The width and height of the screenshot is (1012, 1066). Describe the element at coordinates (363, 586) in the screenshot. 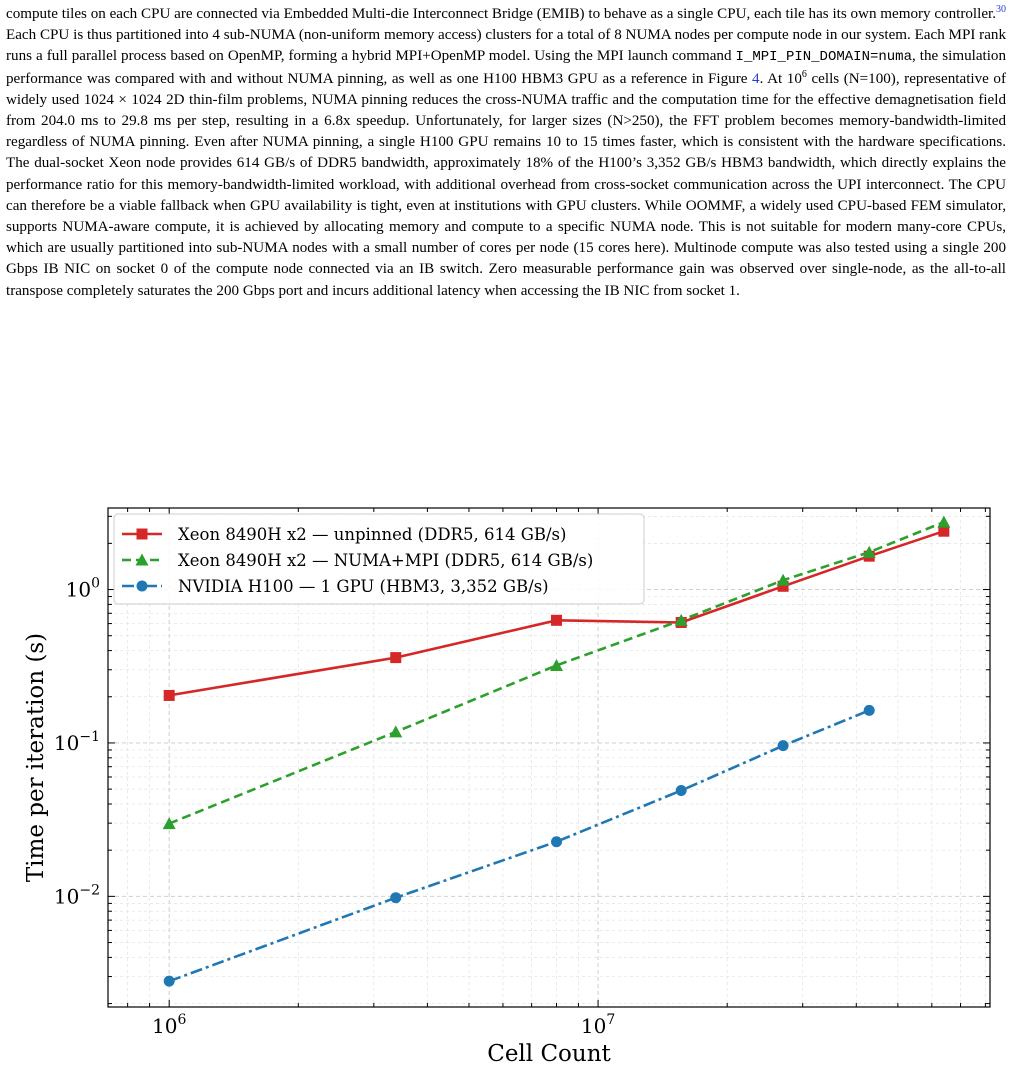

I see `legend-label: NVIDIA H100 — 1 GPU (HBM3, 3,352 GB/s)` at that location.